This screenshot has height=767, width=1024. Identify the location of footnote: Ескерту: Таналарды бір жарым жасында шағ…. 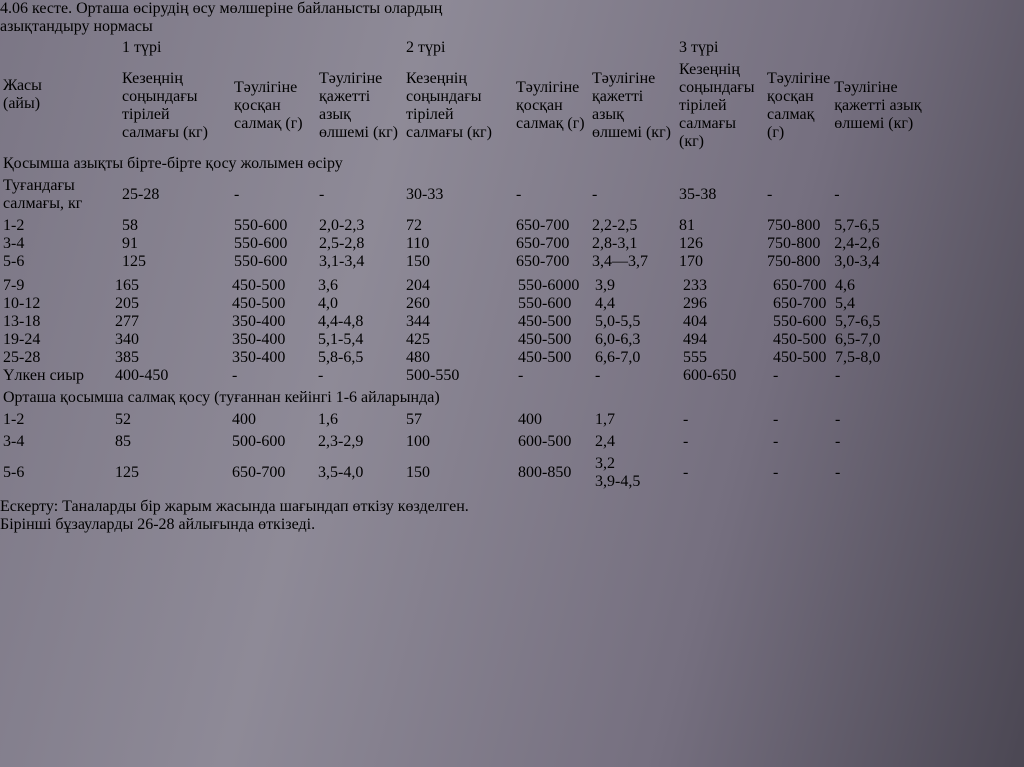
(512, 516).